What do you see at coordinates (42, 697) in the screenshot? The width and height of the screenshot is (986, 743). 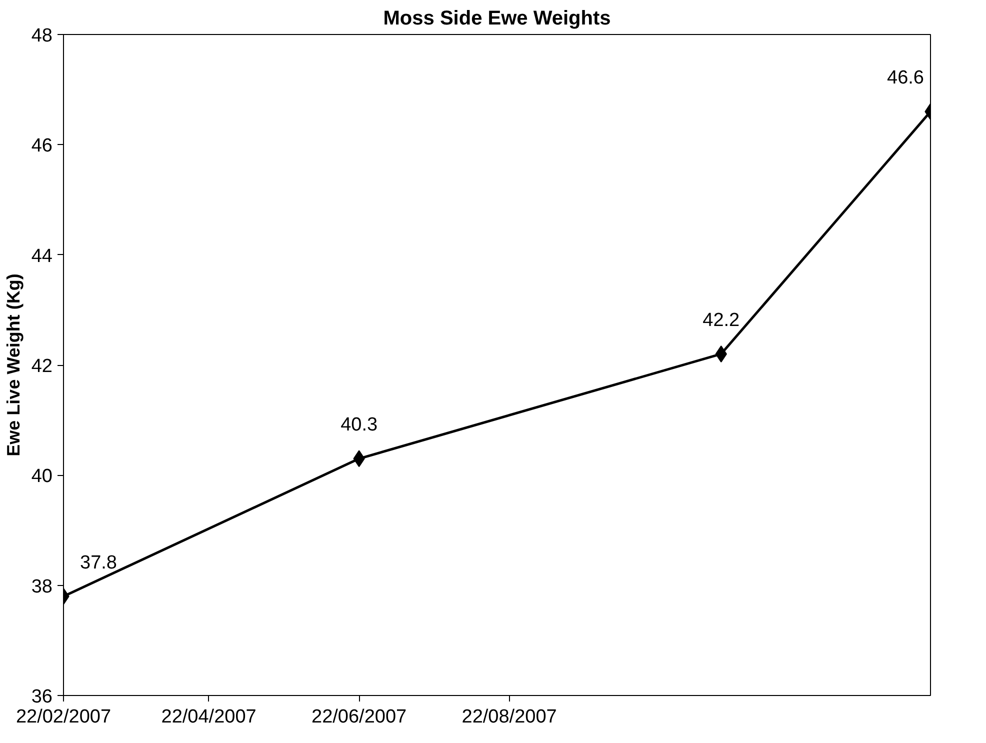 I see `y-tick-label: 36` at bounding box center [42, 697].